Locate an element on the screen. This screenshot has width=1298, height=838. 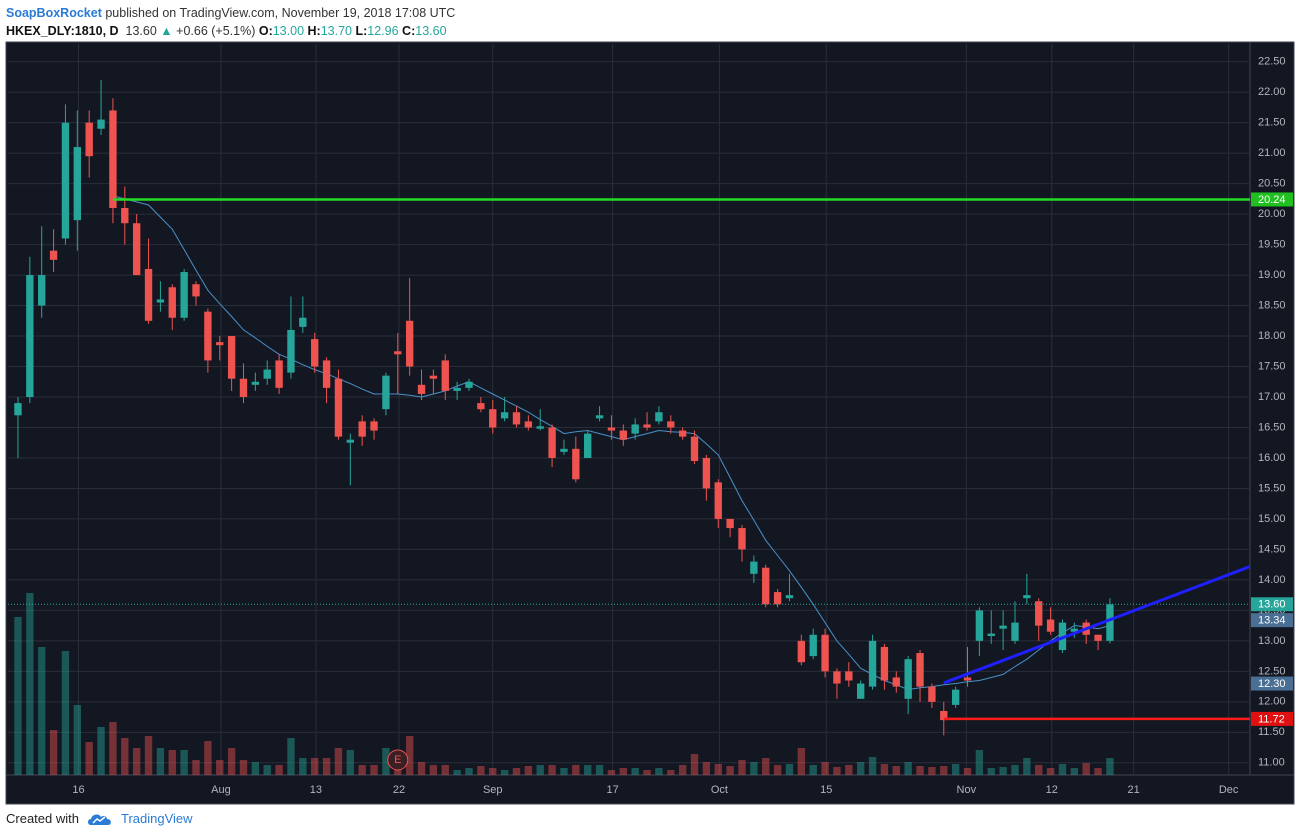
y-tick-label: 21.50 is located at coordinates (1272, 123).